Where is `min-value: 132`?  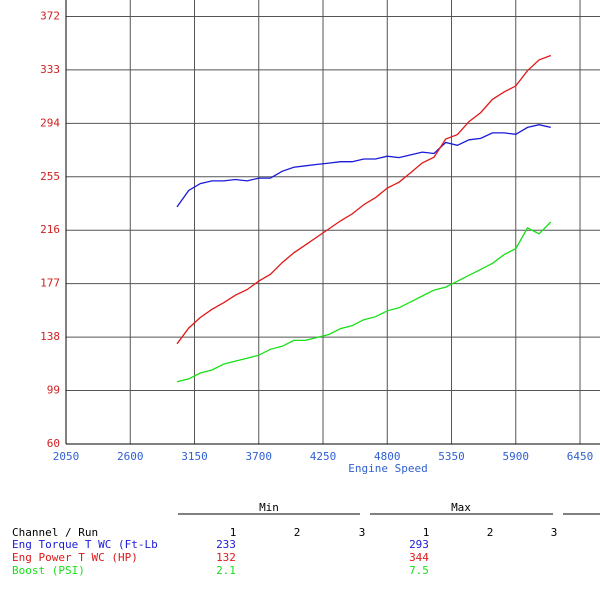
min-value: 132 is located at coordinates (226, 557).